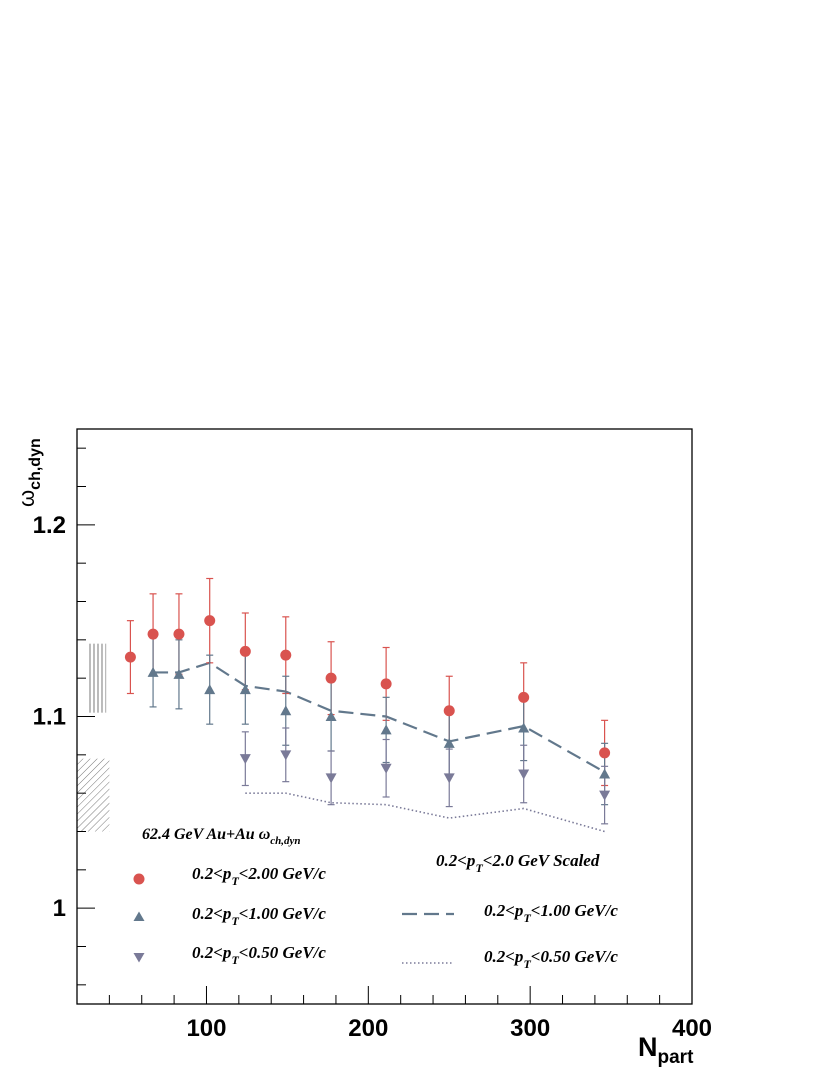 The height and width of the screenshot is (1075, 830). I want to click on y-tick-label: 1.2, so click(49, 525).